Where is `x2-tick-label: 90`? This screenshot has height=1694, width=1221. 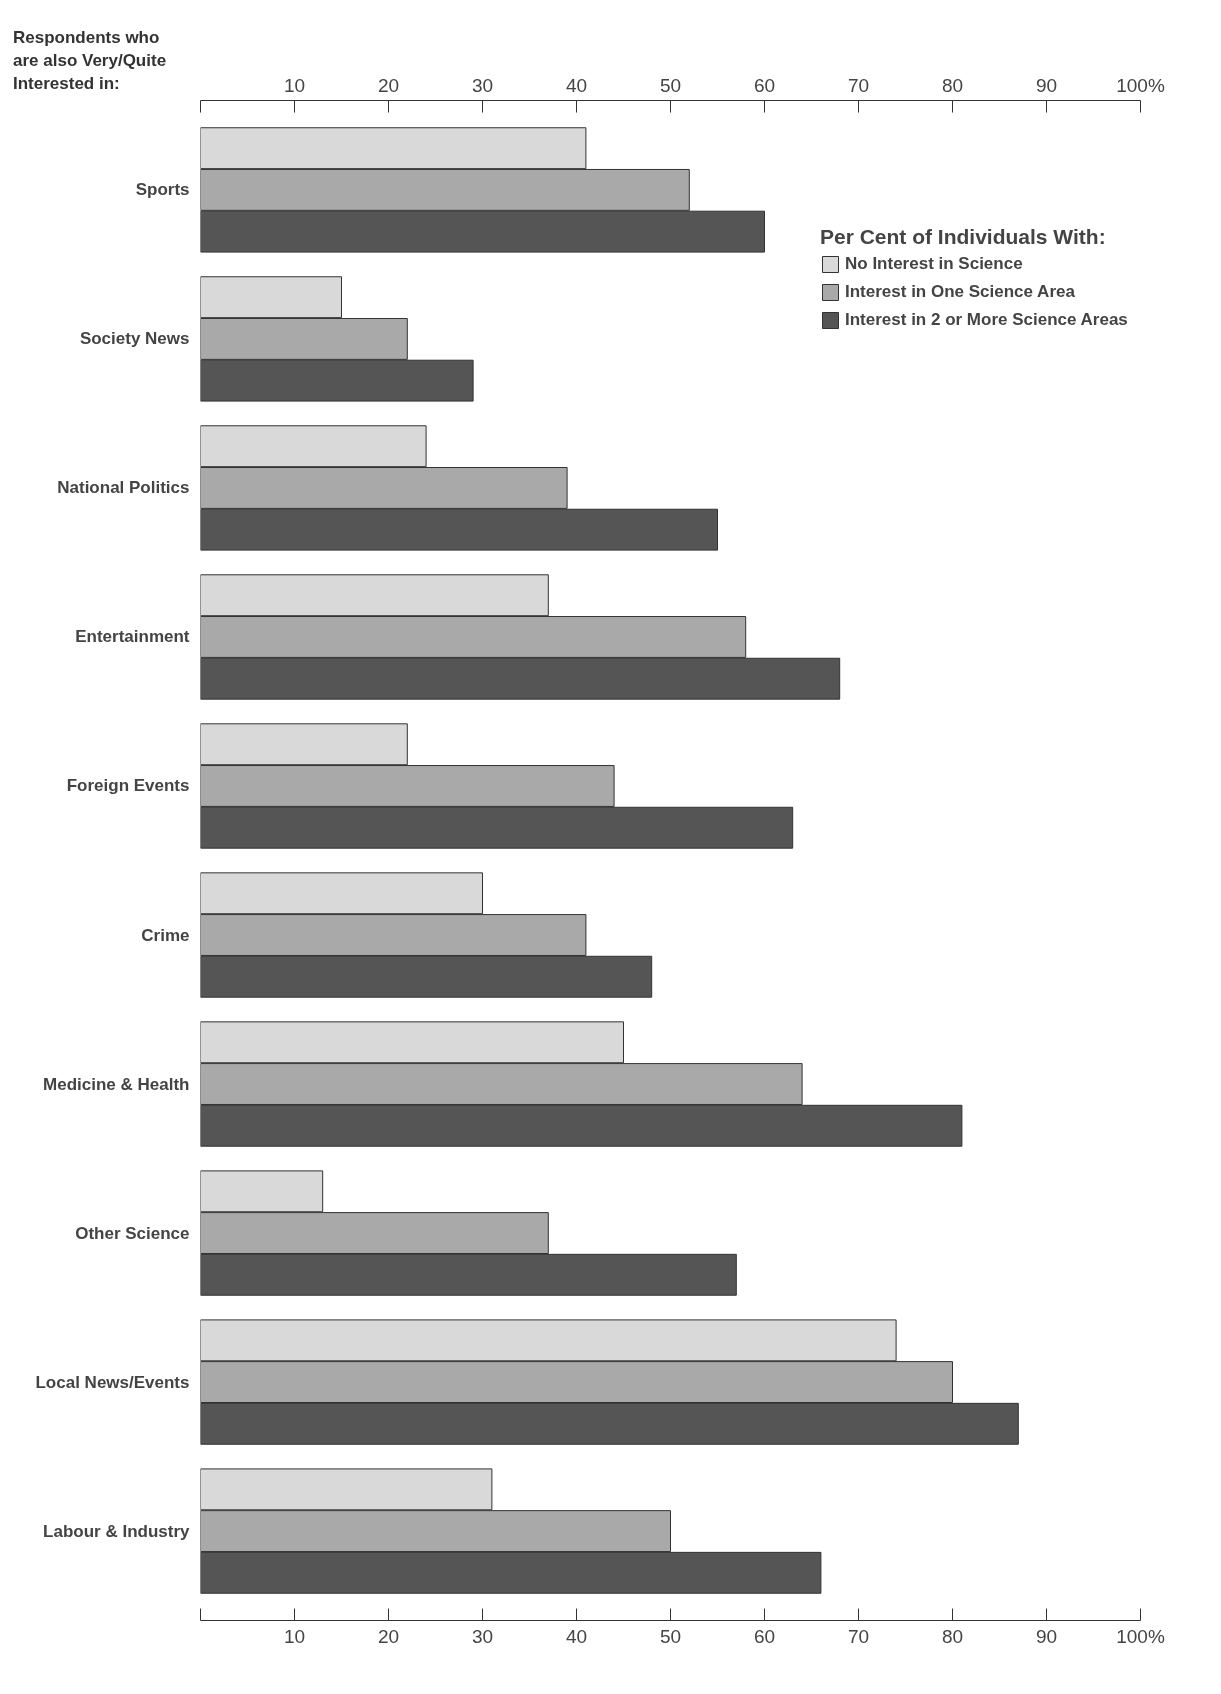
x2-tick-label: 90 is located at coordinates (1046, 1636).